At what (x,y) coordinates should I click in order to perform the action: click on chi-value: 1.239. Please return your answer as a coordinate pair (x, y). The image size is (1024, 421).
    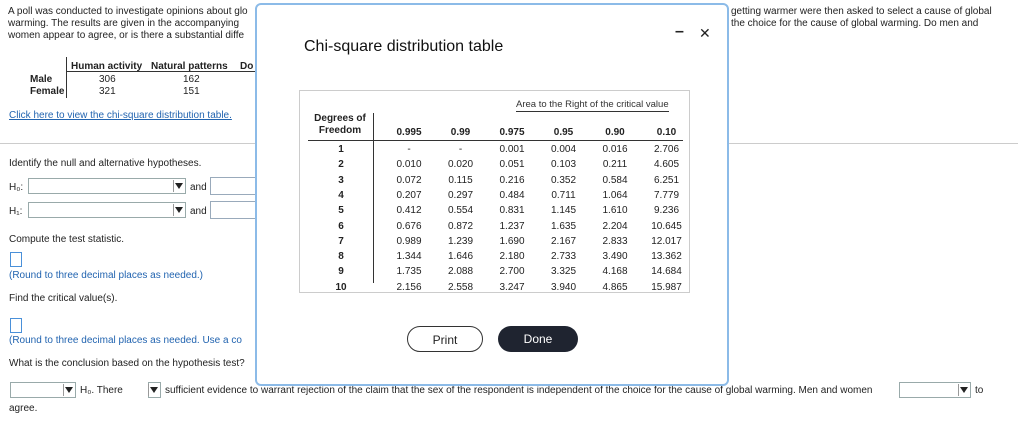
    Looking at the image, I should click on (460, 241).